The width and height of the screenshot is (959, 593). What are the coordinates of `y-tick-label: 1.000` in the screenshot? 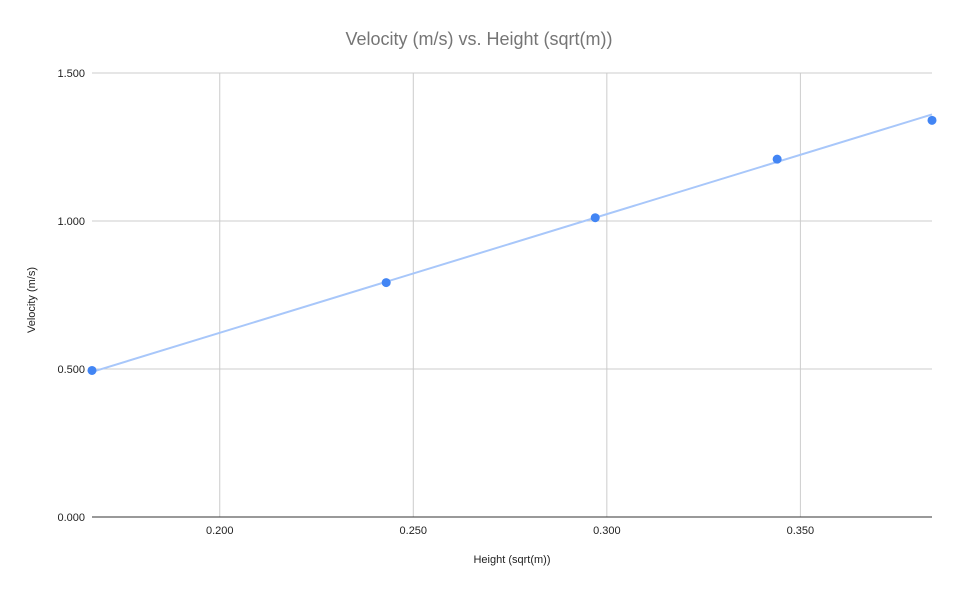 It's located at (71, 222).